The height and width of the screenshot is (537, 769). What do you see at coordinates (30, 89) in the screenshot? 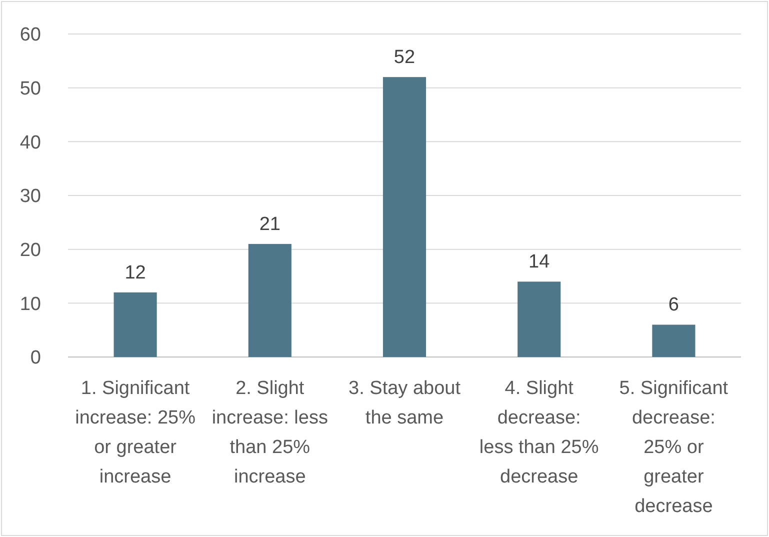
I see `y-tick-label: 50` at bounding box center [30, 89].